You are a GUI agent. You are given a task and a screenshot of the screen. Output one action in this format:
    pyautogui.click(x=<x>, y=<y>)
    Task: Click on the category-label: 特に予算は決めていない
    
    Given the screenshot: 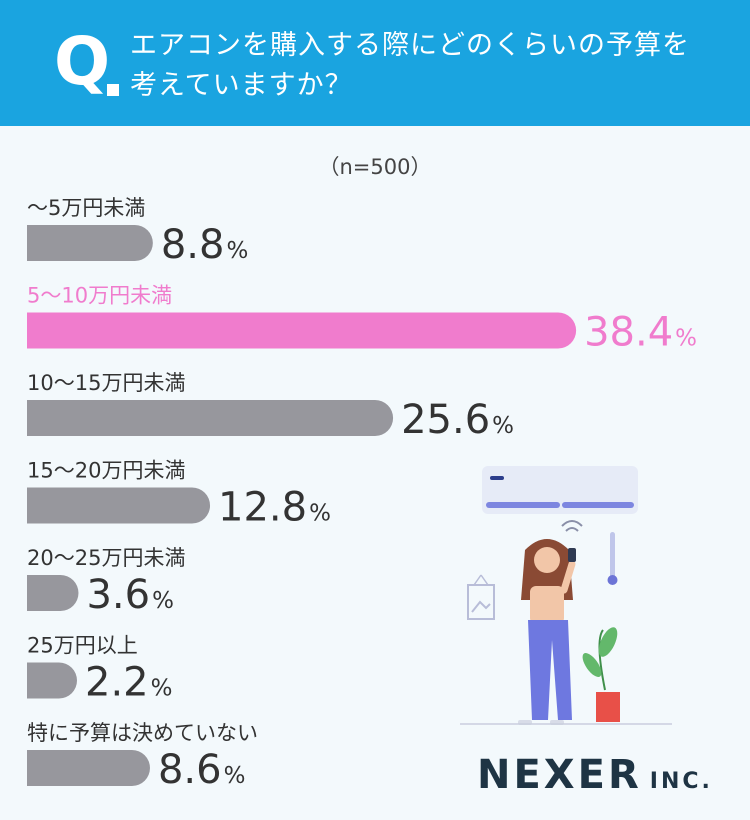 What is the action you would take?
    pyautogui.click(x=142, y=733)
    